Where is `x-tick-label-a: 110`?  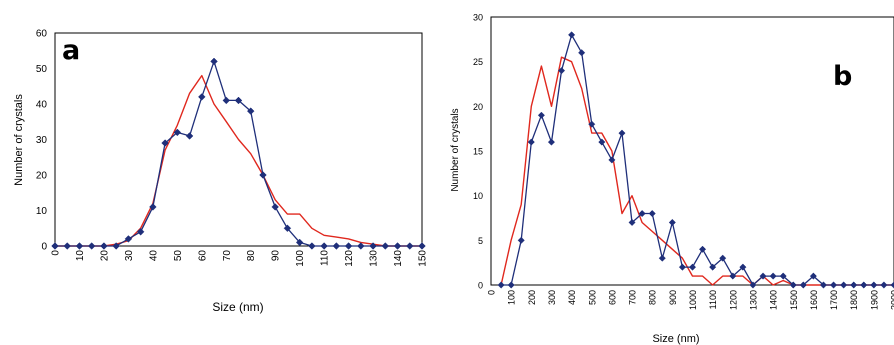 x-tick-label-a: 110 is located at coordinates (325, 258).